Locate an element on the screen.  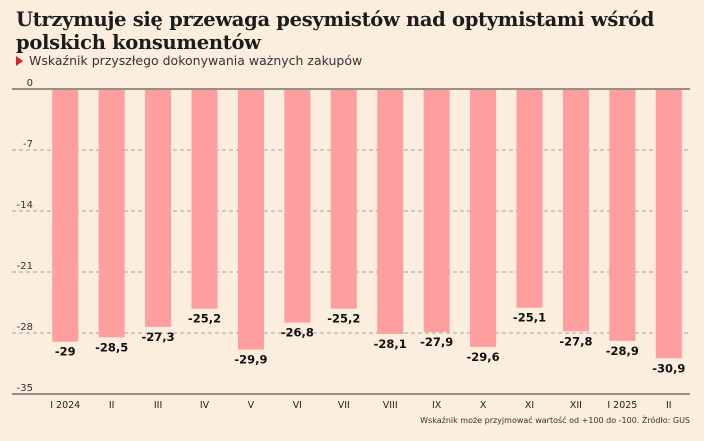
y-tick-label: -28 is located at coordinates (25, 327).